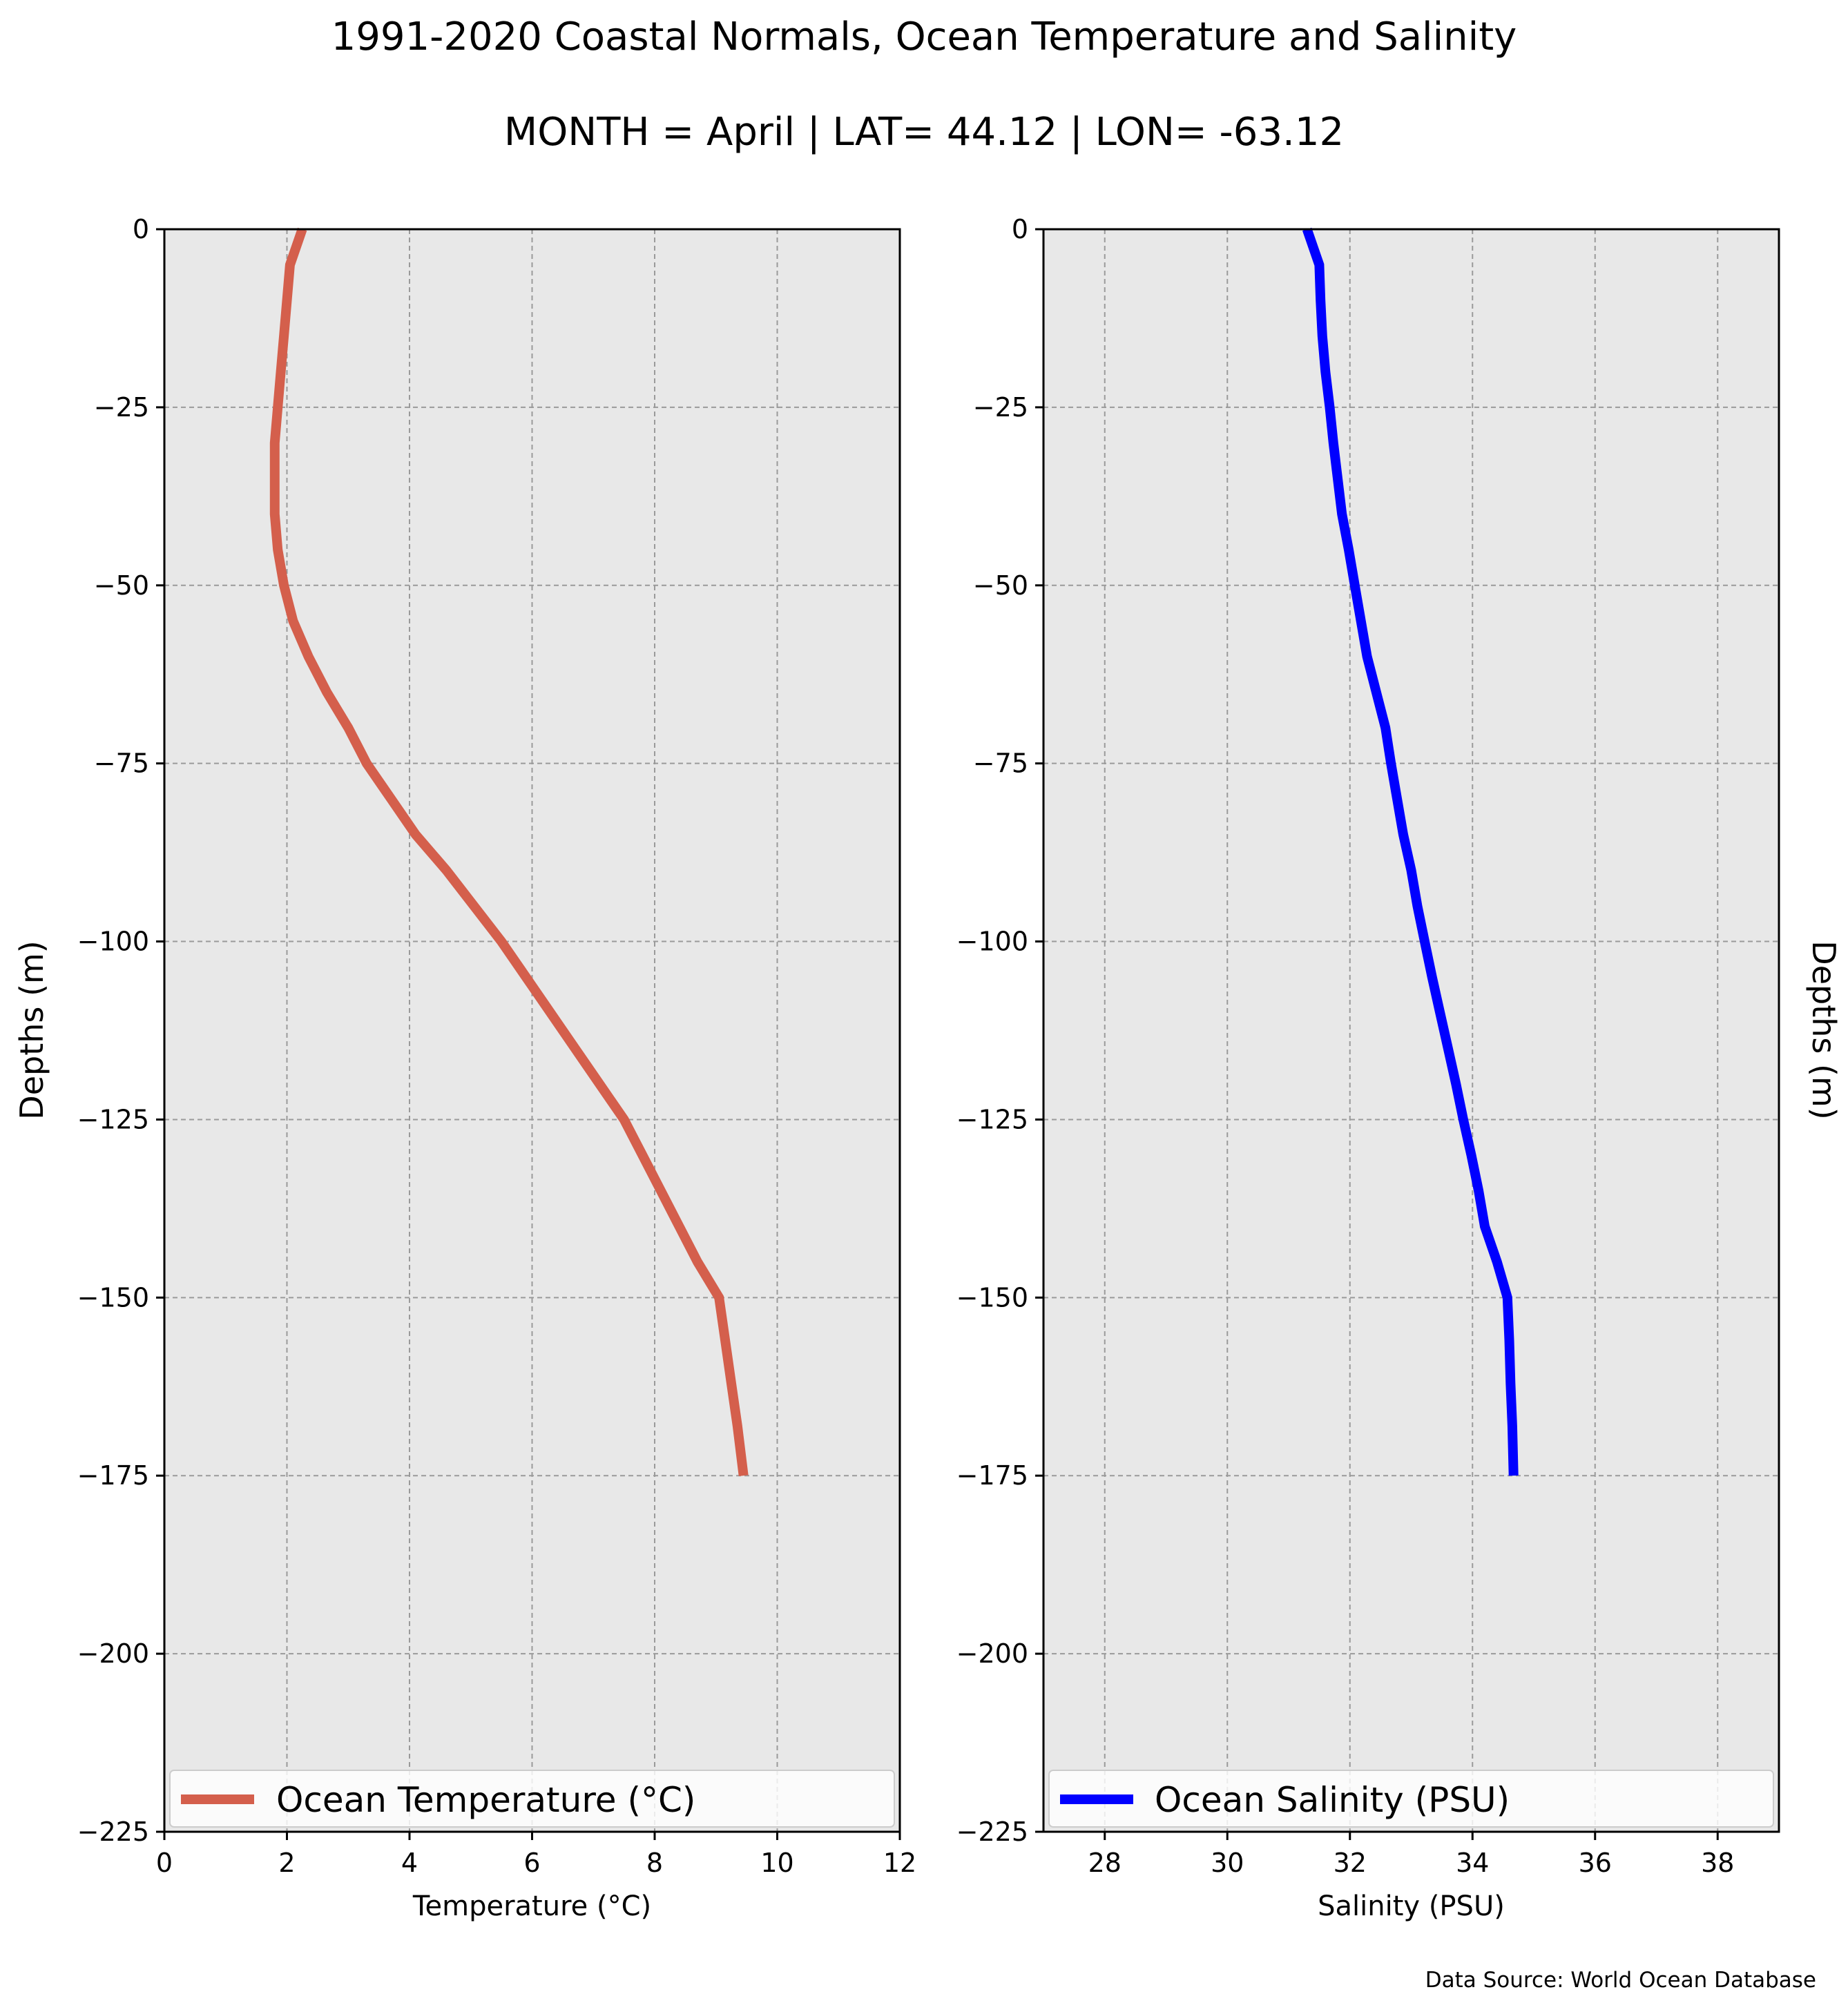 This screenshot has width=1848, height=2003. Describe the element at coordinates (286, 1863) in the screenshot. I see `temperature-x-tick-label: 2` at that location.